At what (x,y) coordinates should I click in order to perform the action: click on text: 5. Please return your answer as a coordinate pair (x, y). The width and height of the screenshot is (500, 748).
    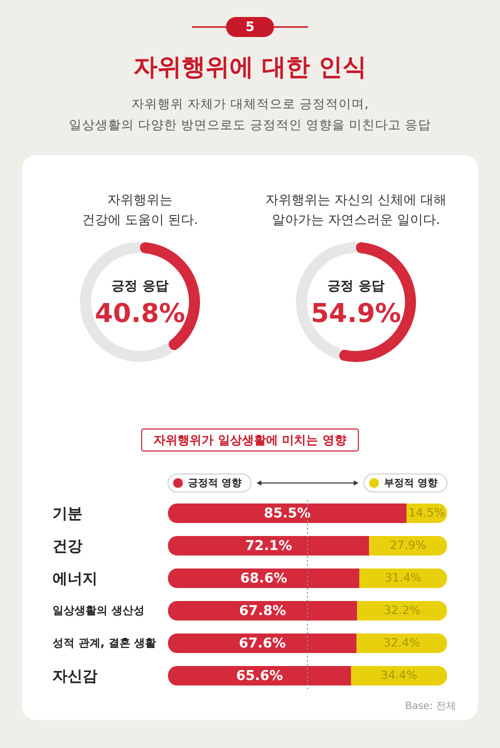
    Looking at the image, I should click on (250, 27).